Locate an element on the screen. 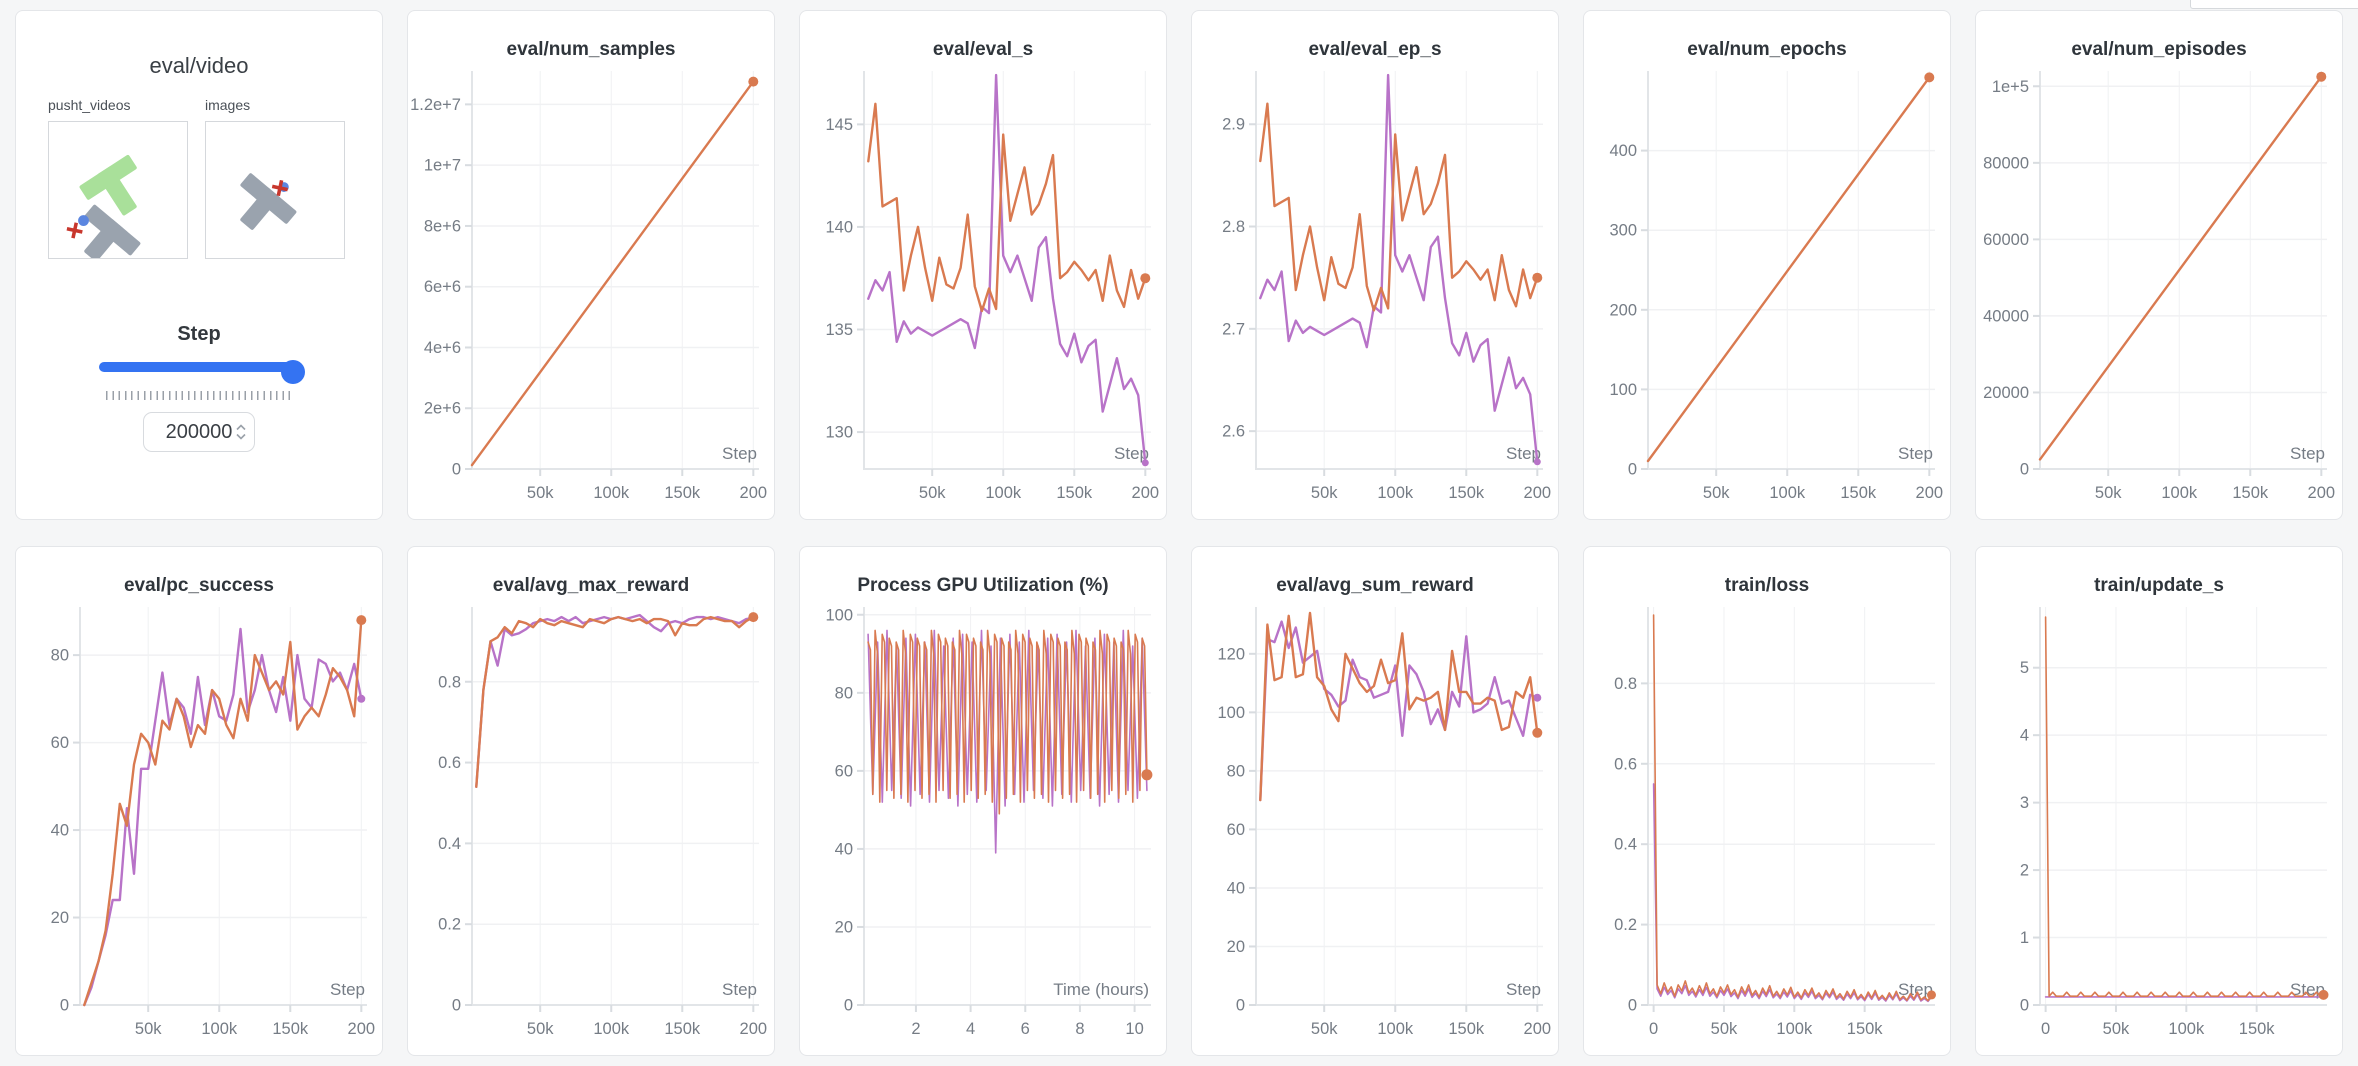 This screenshot has height=1066, width=2358. media-panel-title: eval/video is located at coordinates (199, 65).